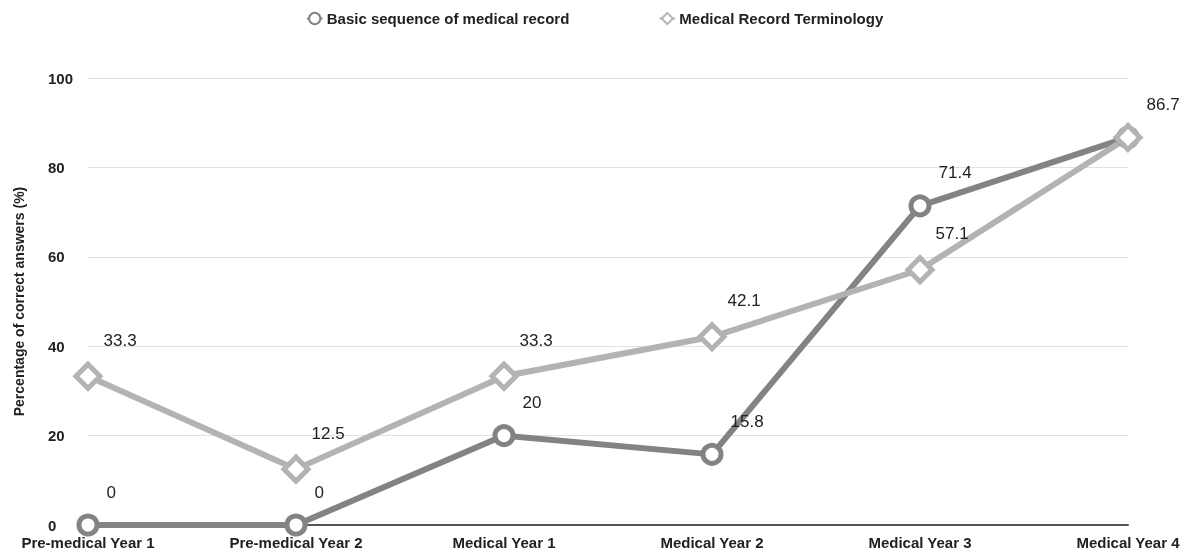 This screenshot has width=1190, height=558. Describe the element at coordinates (952, 234) in the screenshot. I see `data-label: 57.1` at that location.